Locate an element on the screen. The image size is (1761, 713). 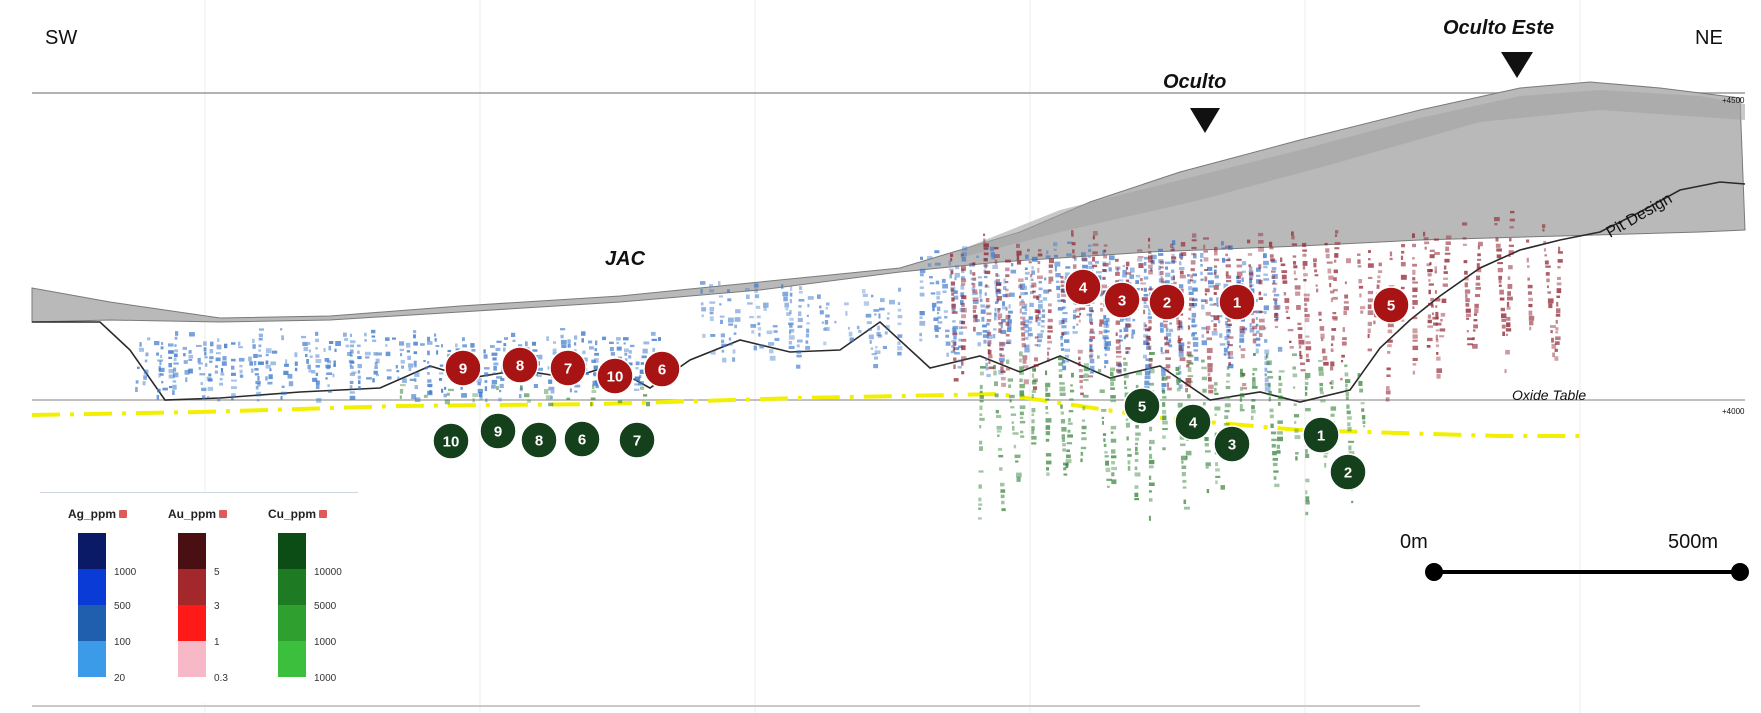
oculto-label: Oculto is located at coordinates (1194, 82).